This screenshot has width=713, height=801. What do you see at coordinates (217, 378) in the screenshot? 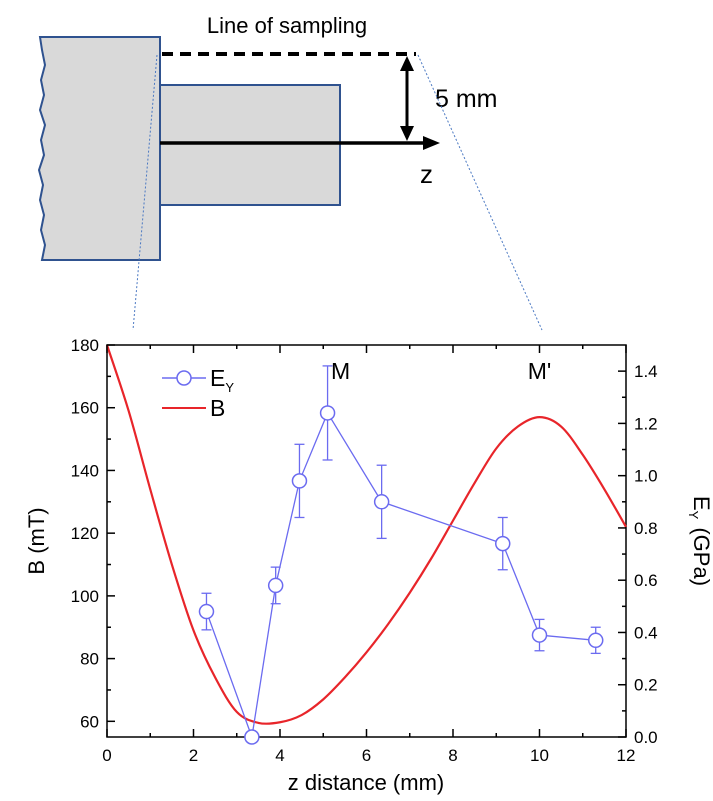
I see `legend-e-label-base: E` at bounding box center [217, 378].